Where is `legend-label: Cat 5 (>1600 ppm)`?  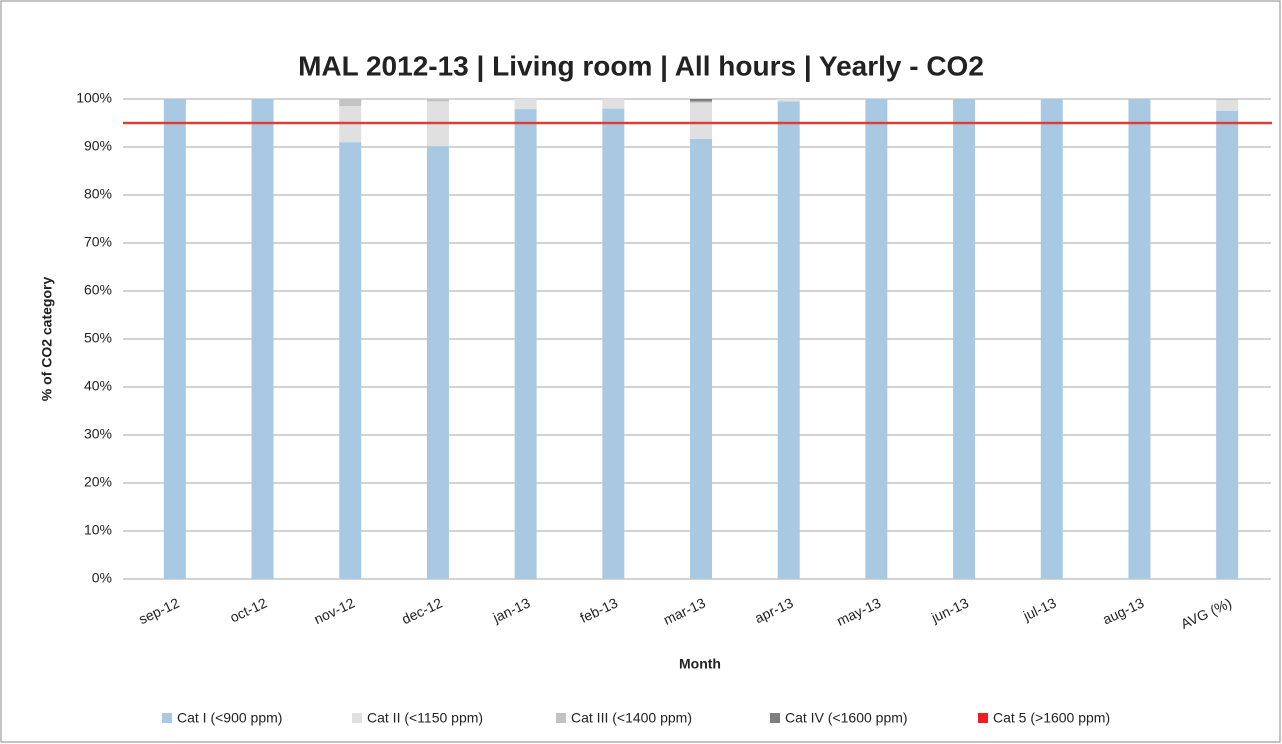 legend-label: Cat 5 (>1600 ppm) is located at coordinates (1051, 718).